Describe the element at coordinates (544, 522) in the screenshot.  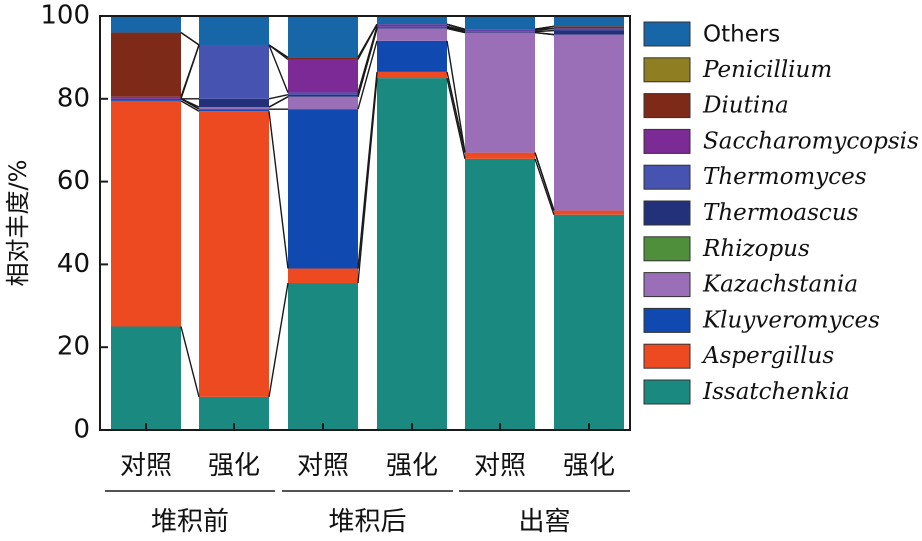
I see `group-label: 出窖` at that location.